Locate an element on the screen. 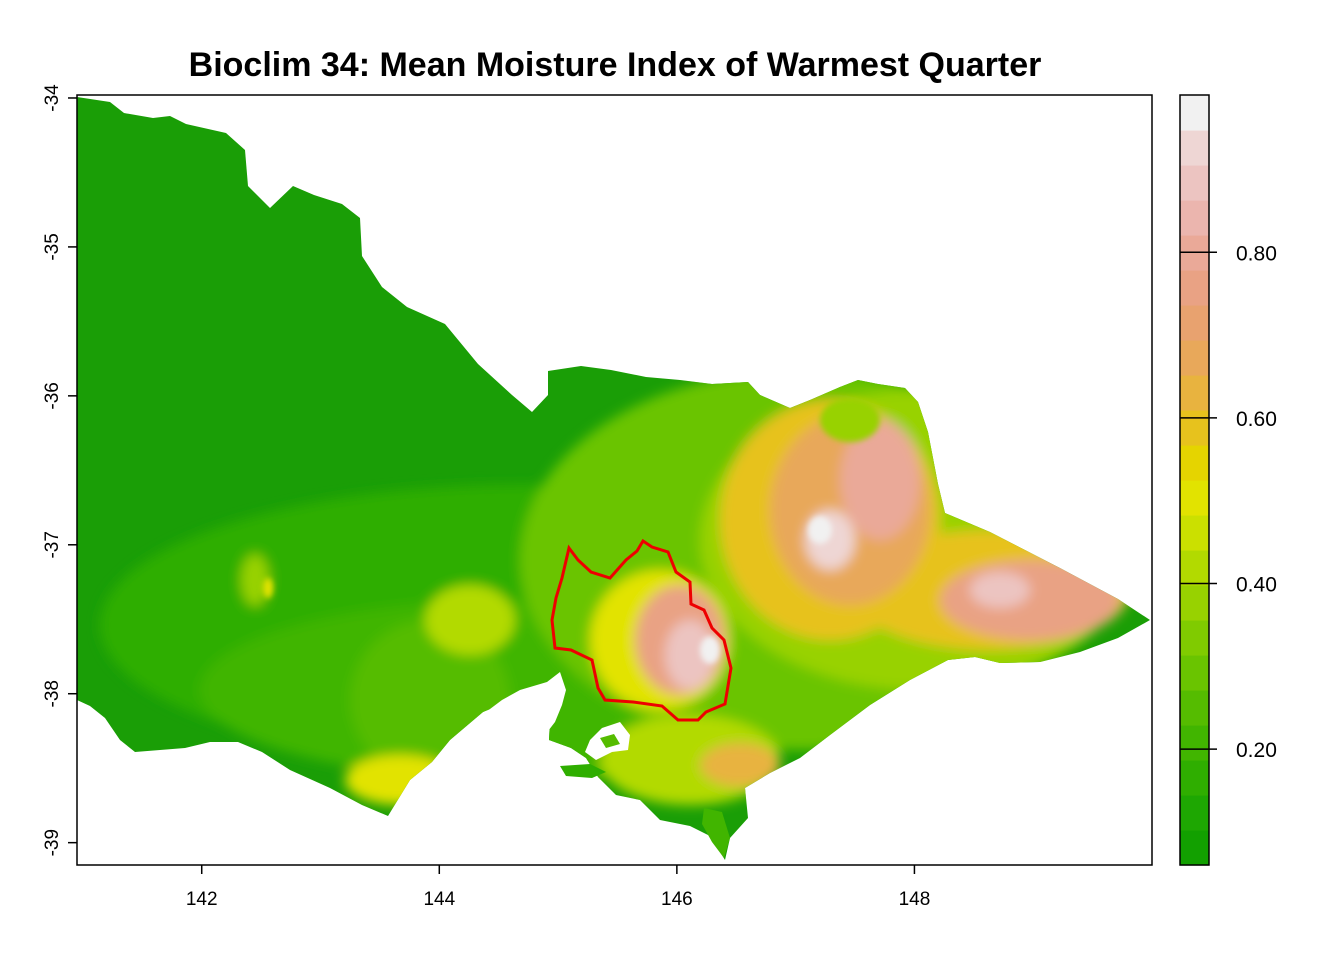  colorbar-tick-label: 0.40 is located at coordinates (1256, 584).